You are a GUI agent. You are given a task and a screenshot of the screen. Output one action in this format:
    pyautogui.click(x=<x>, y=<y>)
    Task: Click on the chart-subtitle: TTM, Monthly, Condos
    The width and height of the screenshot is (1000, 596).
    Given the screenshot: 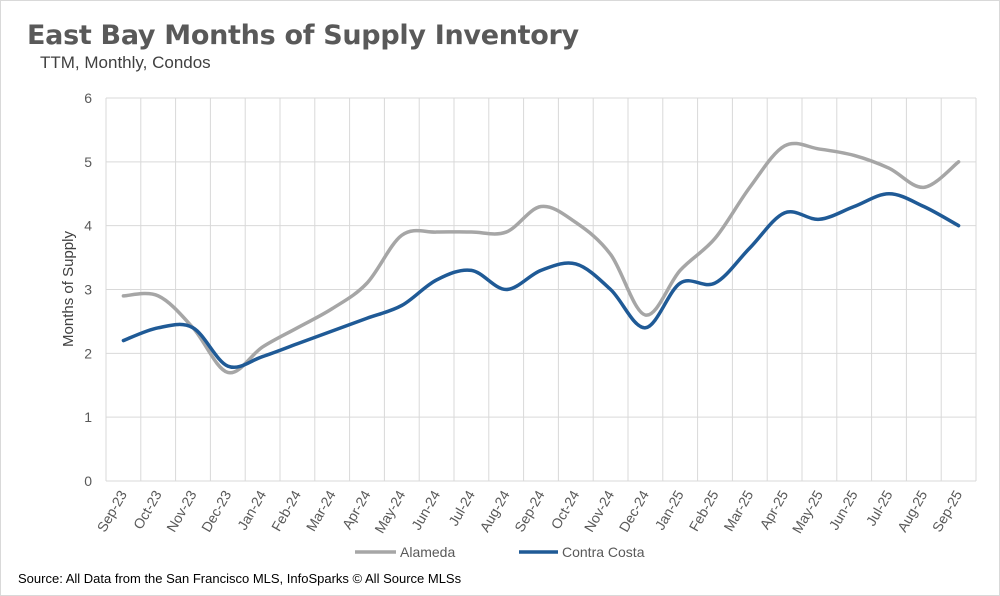 What is the action you would take?
    pyautogui.click(x=125, y=62)
    